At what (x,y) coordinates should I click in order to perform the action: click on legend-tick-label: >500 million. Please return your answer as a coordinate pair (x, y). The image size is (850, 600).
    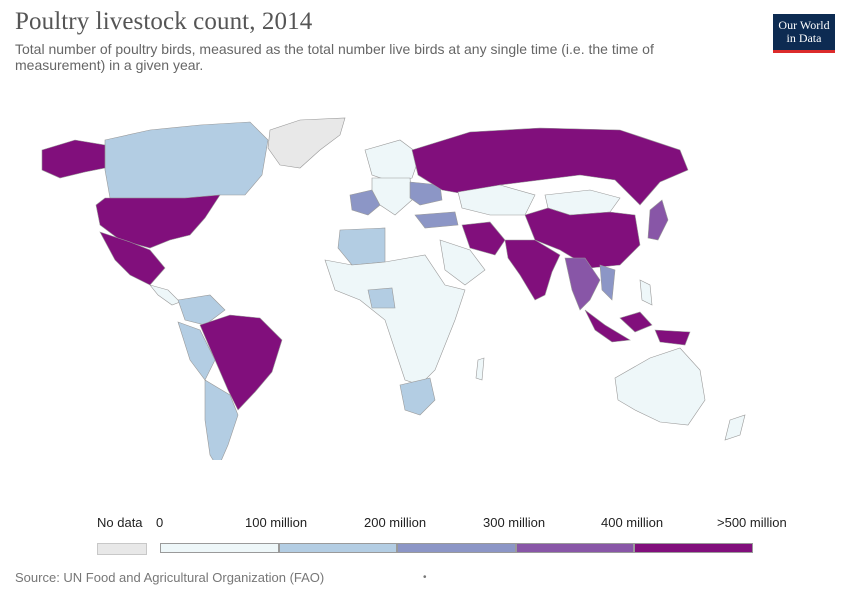
    Looking at the image, I should click on (752, 522).